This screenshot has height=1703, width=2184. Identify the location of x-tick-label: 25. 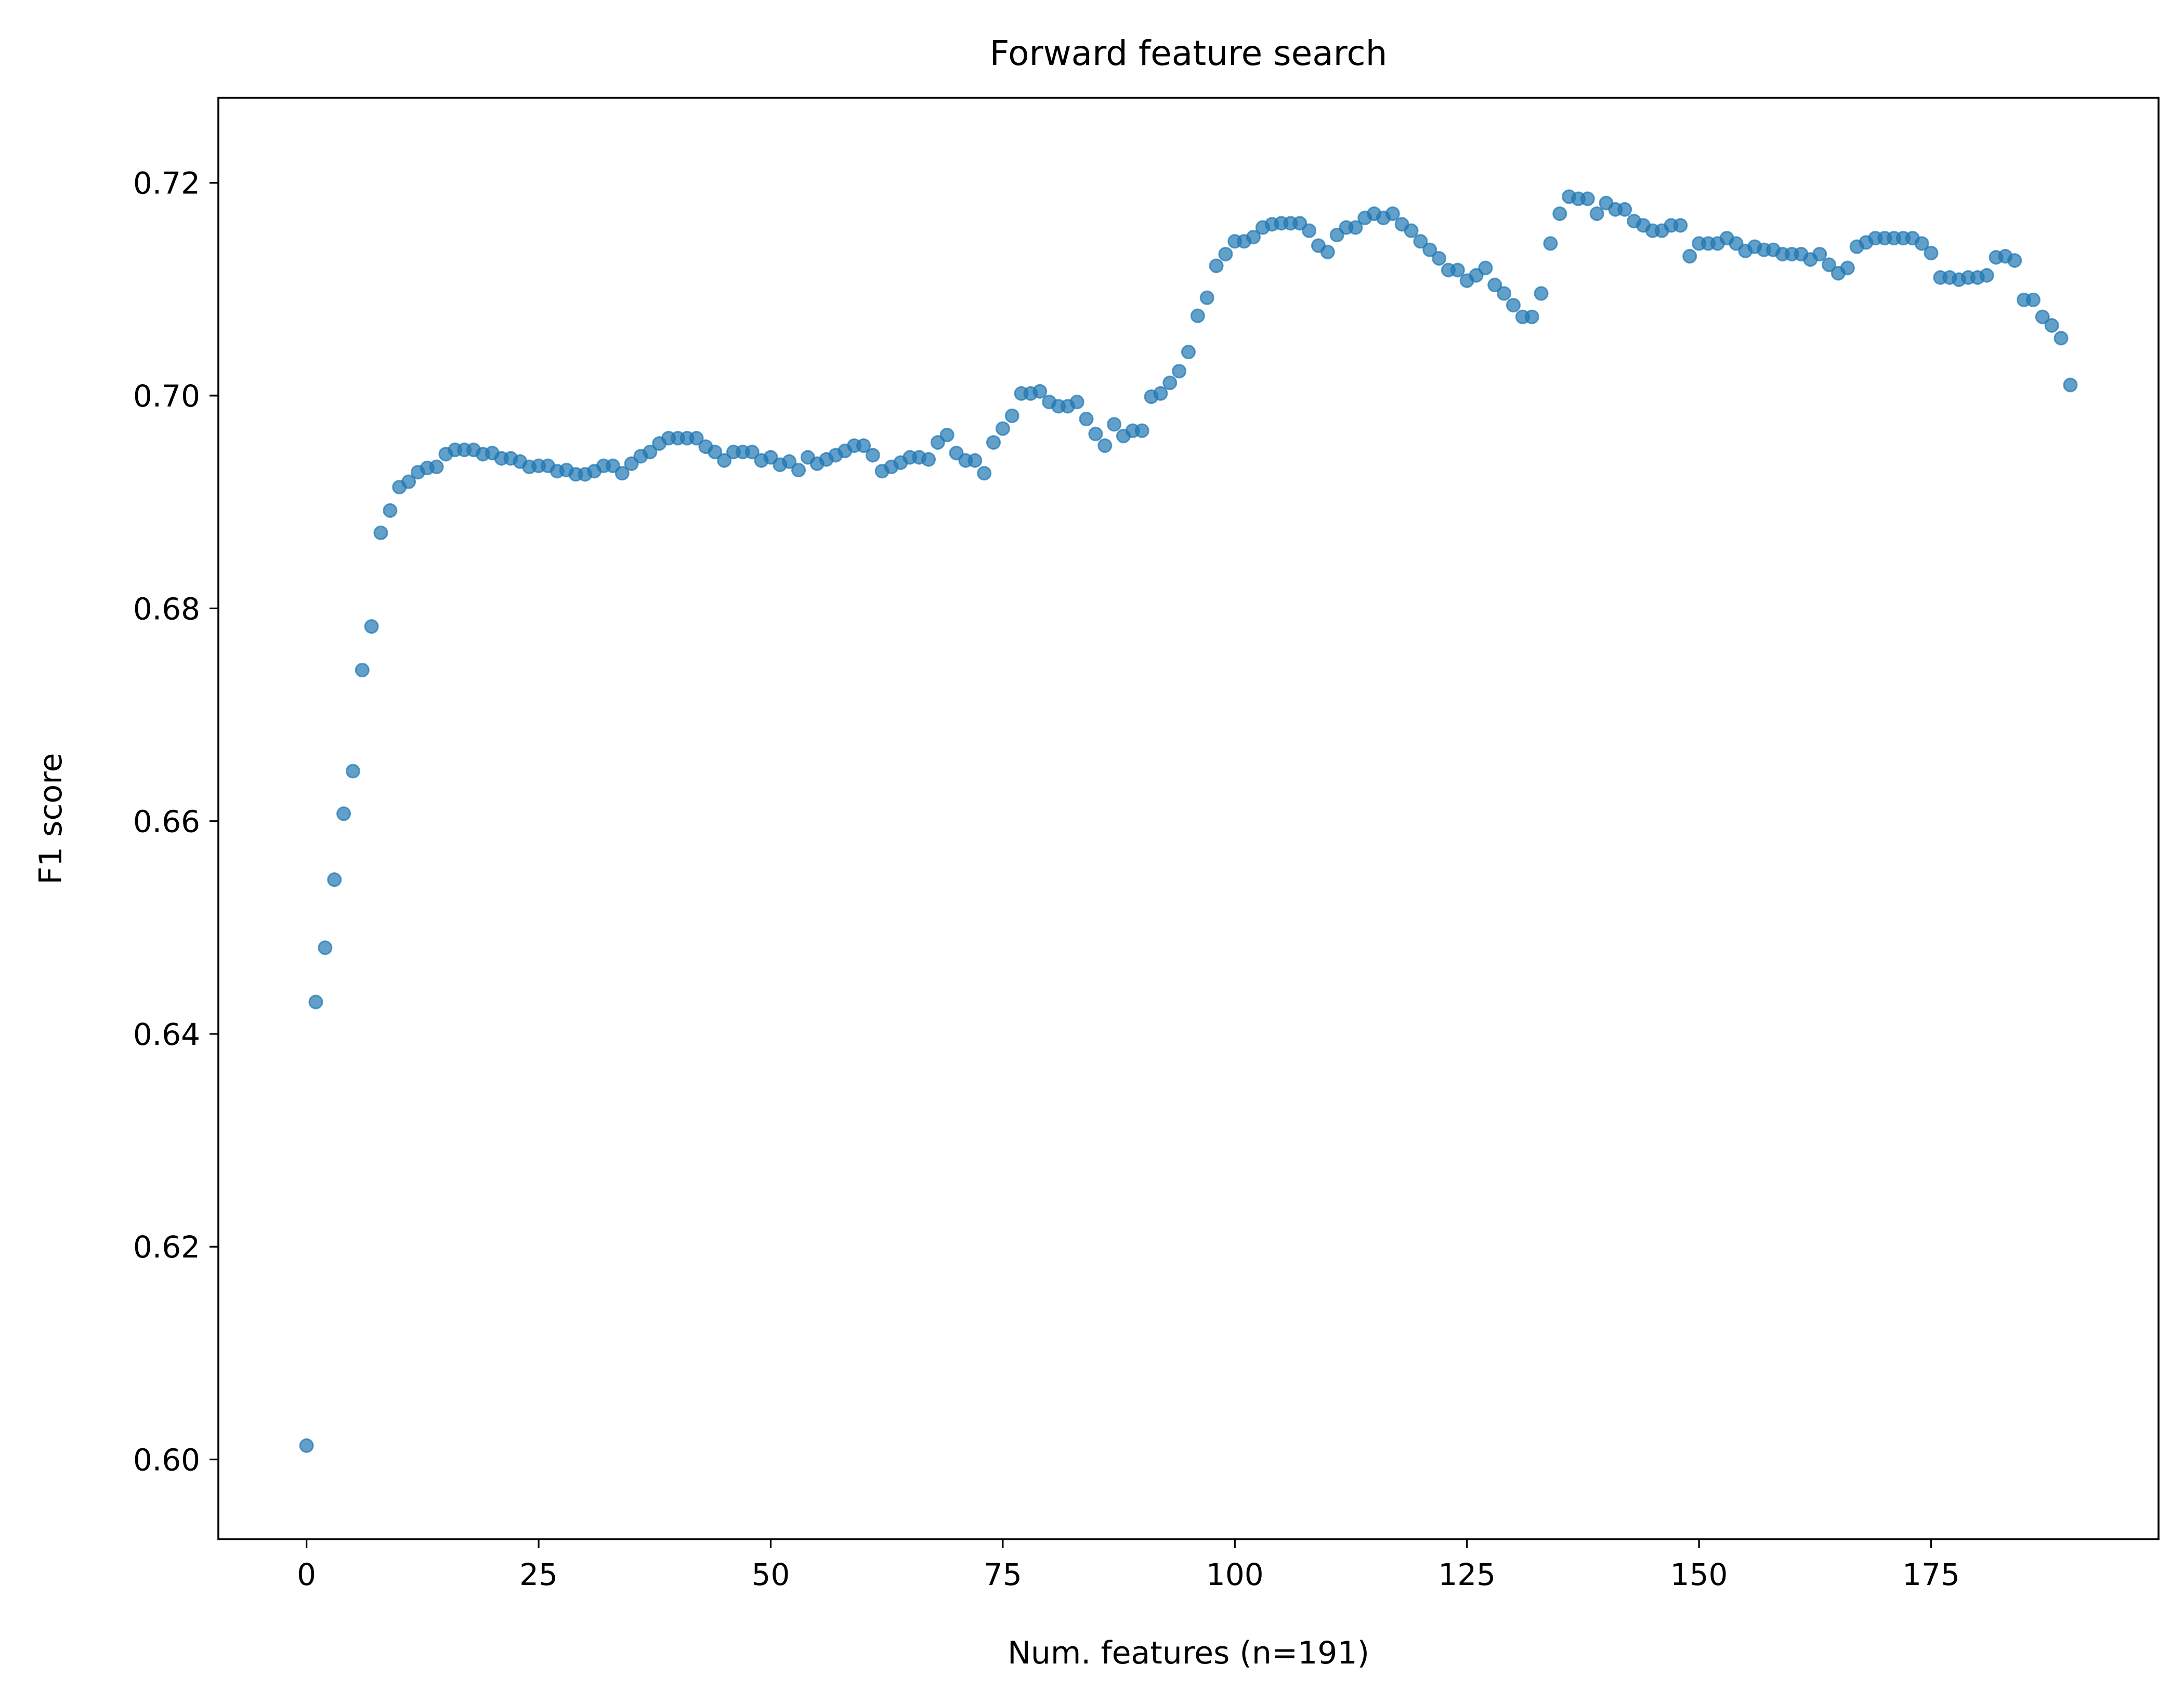
(539, 1575).